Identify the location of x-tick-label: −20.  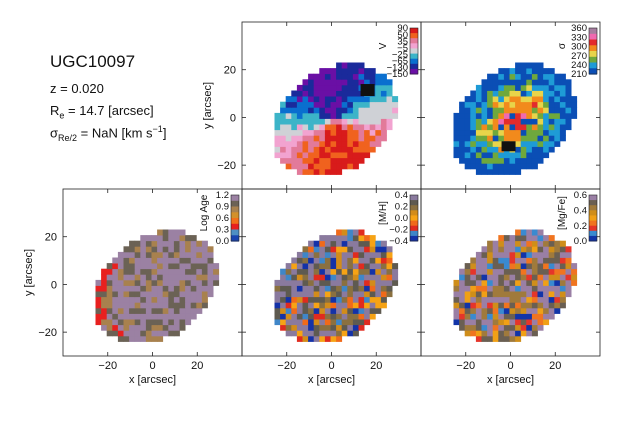
(465, 366).